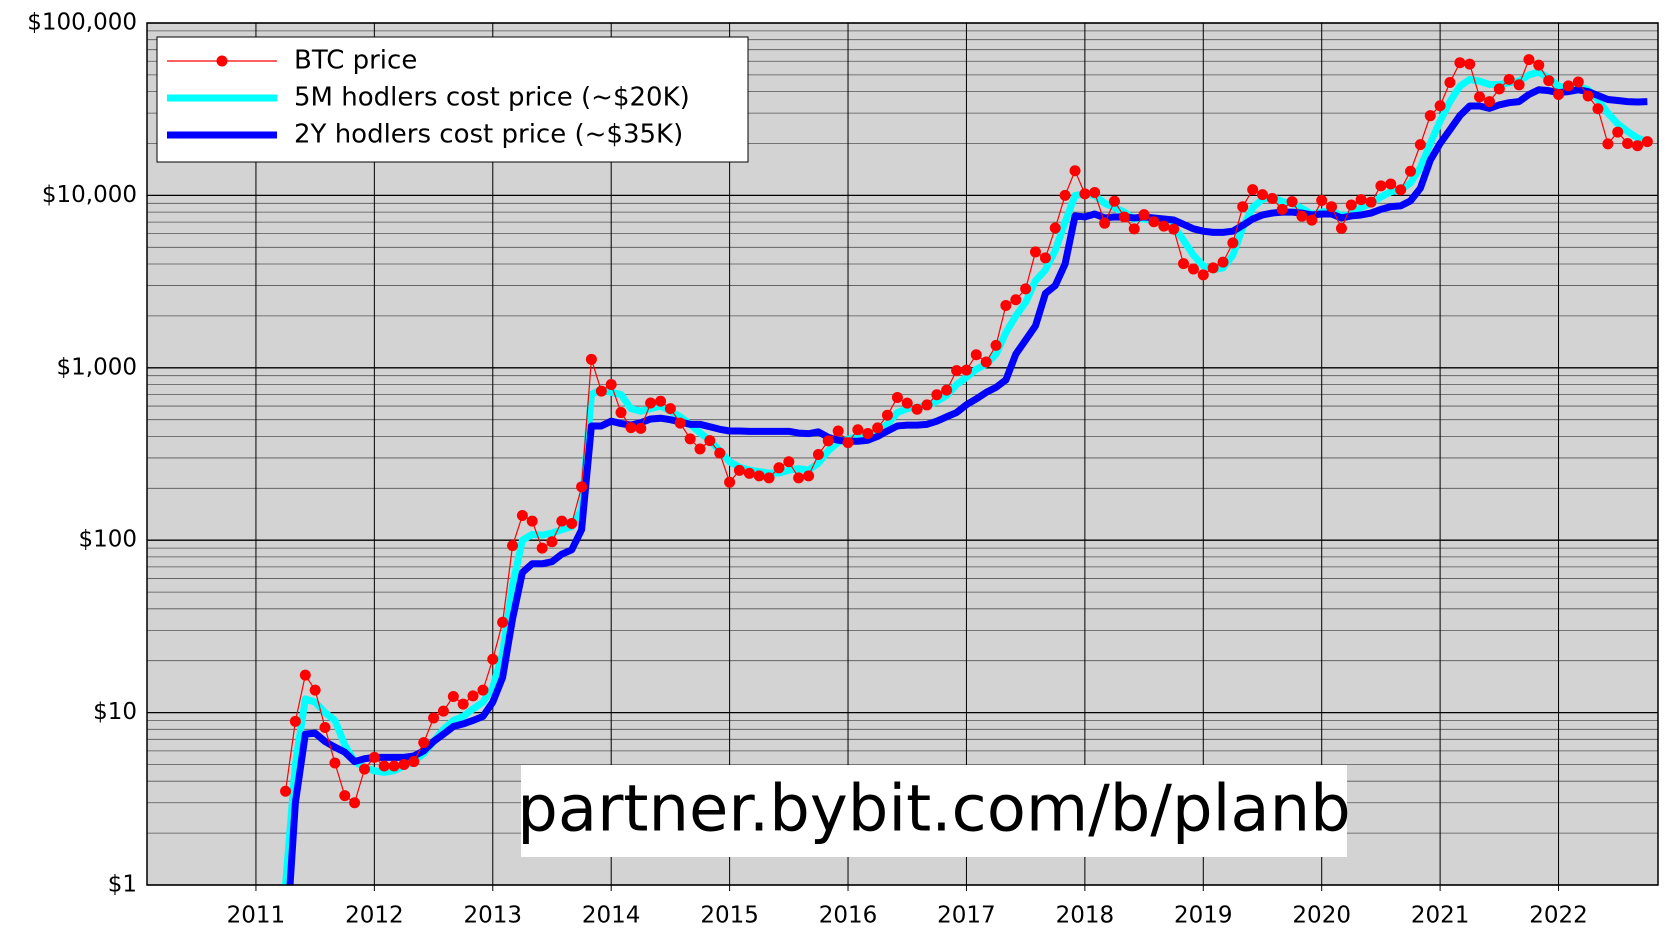 The height and width of the screenshot is (939, 1666). What do you see at coordinates (222, 61) in the screenshot?
I see `legend-marker` at bounding box center [222, 61].